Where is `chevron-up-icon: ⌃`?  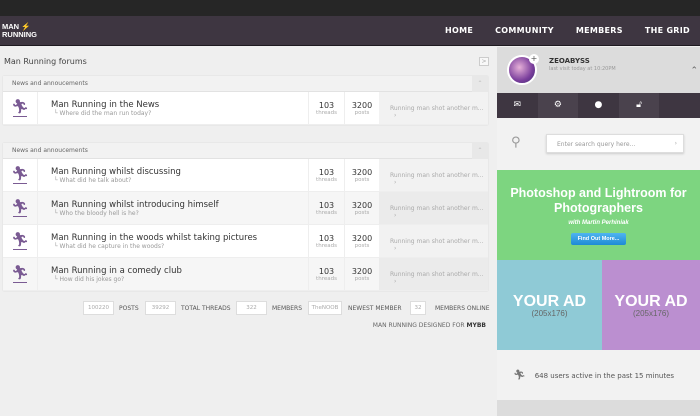 chevron-up-icon: ⌃ is located at coordinates (694, 71).